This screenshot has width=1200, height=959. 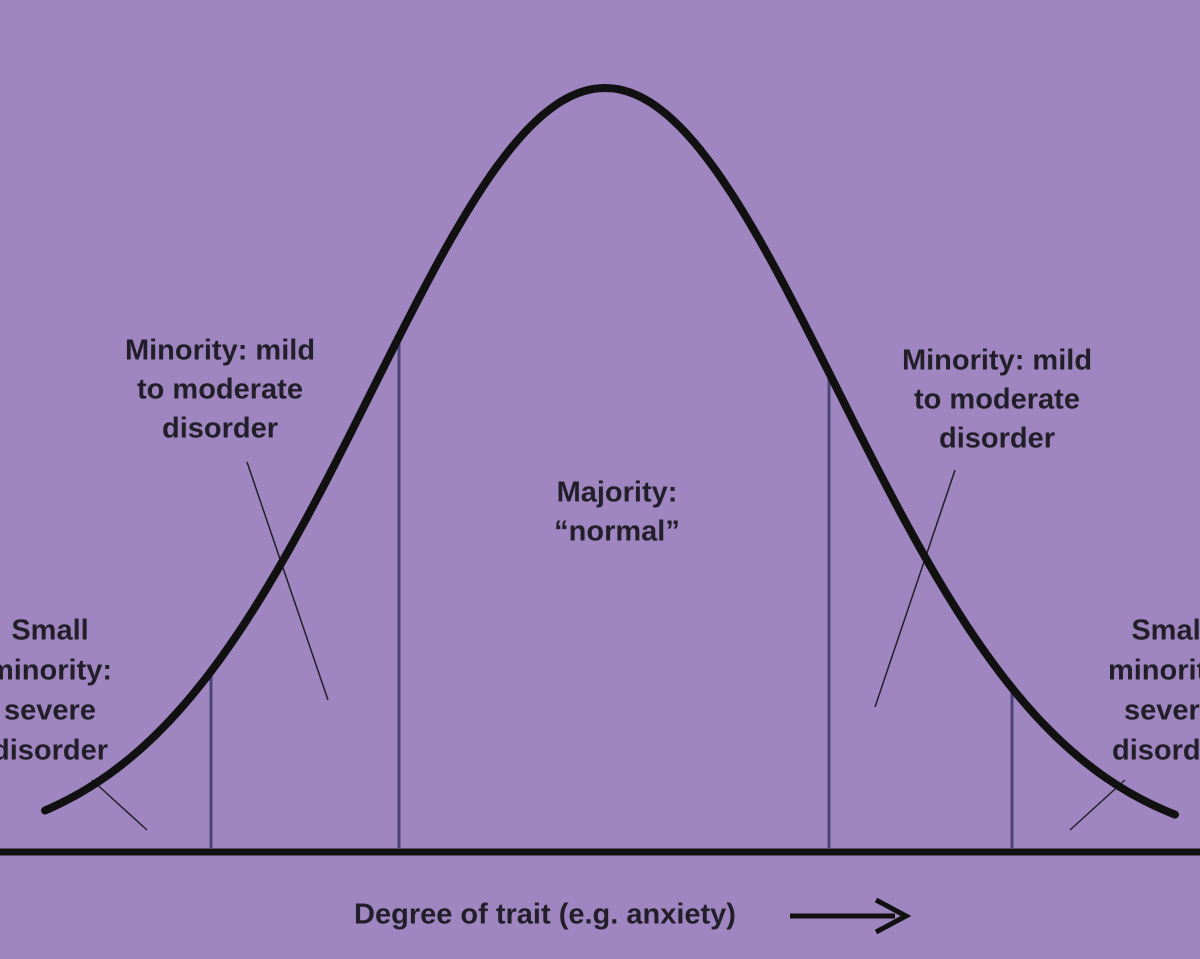 What do you see at coordinates (545, 915) in the screenshot?
I see `axis-label: Degree of trait (e.g. anxiety)` at bounding box center [545, 915].